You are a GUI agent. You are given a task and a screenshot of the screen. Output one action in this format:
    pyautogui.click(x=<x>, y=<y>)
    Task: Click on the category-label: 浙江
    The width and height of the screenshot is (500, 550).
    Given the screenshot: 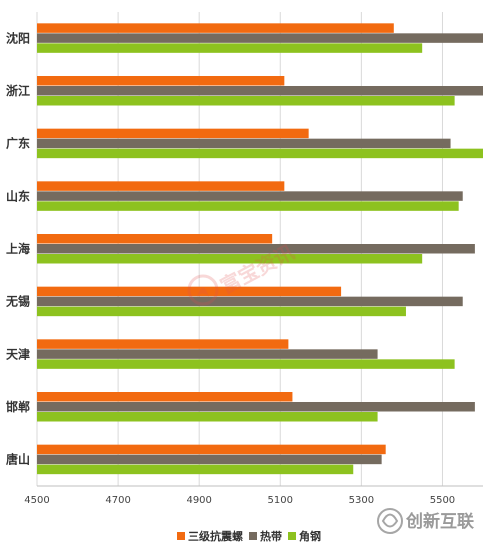 What is the action you would take?
    pyautogui.click(x=18, y=90)
    